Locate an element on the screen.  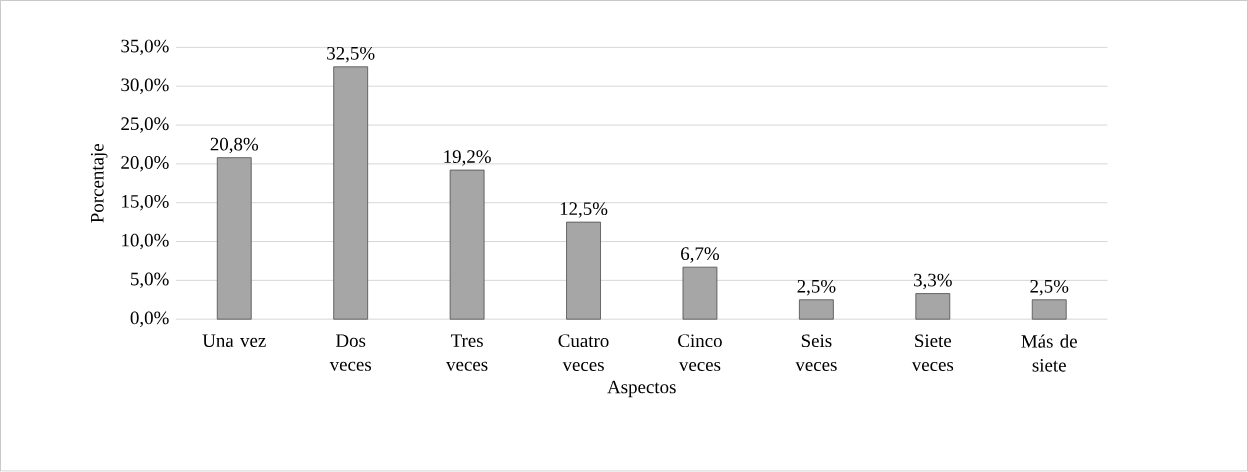
y-tick-label: 0,0% is located at coordinates (149, 319).